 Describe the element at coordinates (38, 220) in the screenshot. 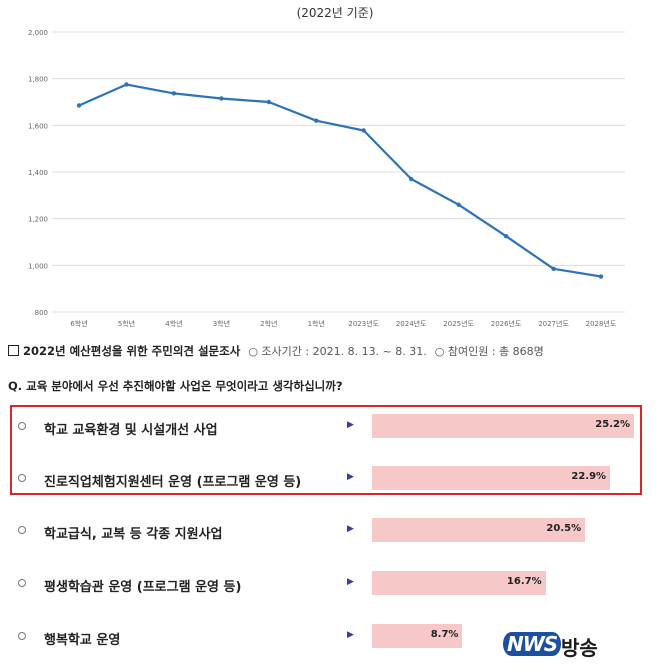

I see `y-tick-label: 1,200` at that location.